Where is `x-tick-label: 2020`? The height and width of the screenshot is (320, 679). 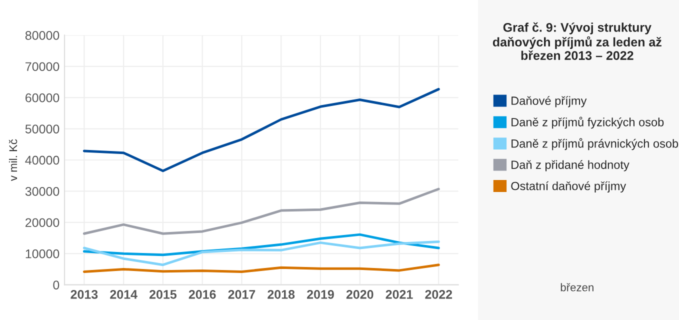
x-tick-label: 2020 is located at coordinates (360, 294).